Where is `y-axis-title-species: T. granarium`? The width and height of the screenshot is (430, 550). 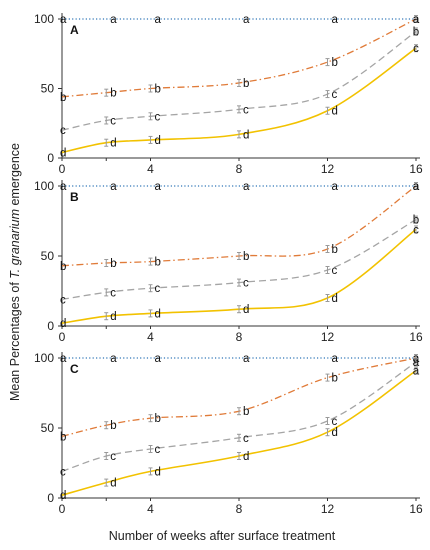
y-axis-title-species: T. granarium is located at coordinates (15, 244).